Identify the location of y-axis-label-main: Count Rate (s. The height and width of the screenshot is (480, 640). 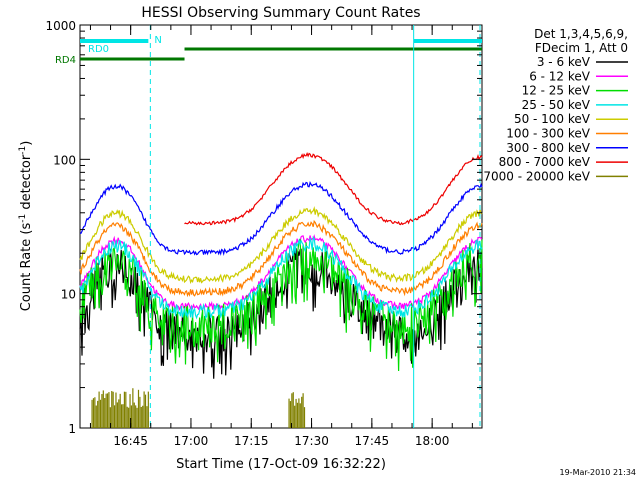
(26, 267).